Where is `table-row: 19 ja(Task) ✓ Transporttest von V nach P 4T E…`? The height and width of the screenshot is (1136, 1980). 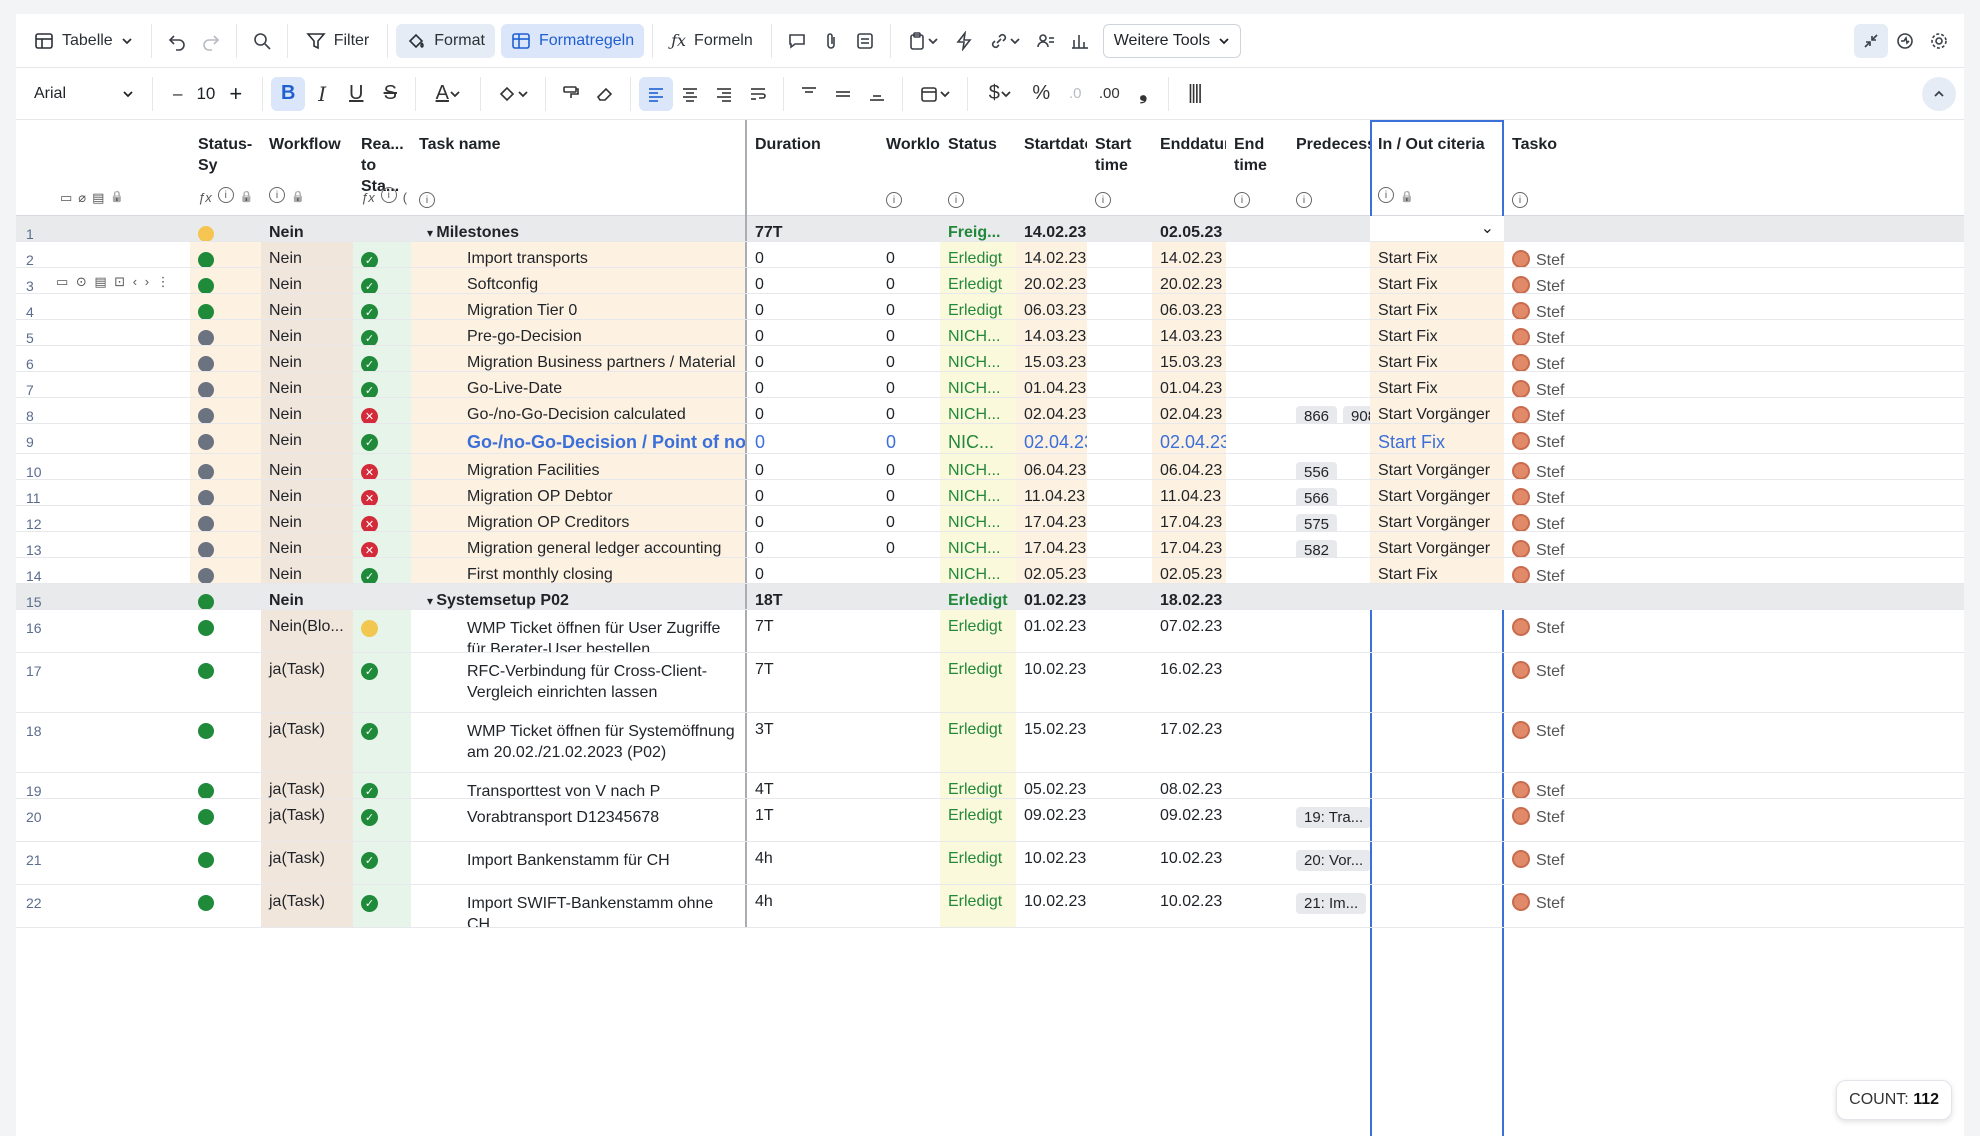
table-row: 19 ja(Task) ✓ Transporttest von V nach P 4T E… is located at coordinates (990, 786).